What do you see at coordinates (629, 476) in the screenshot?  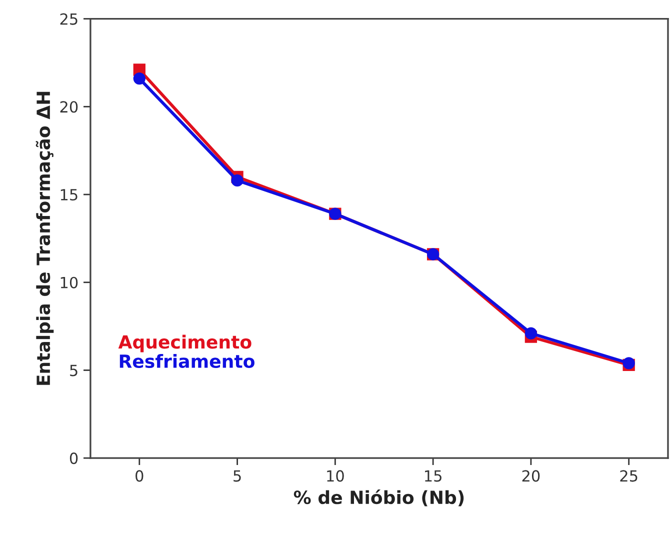 I see `x-tick-label: 25` at bounding box center [629, 476].